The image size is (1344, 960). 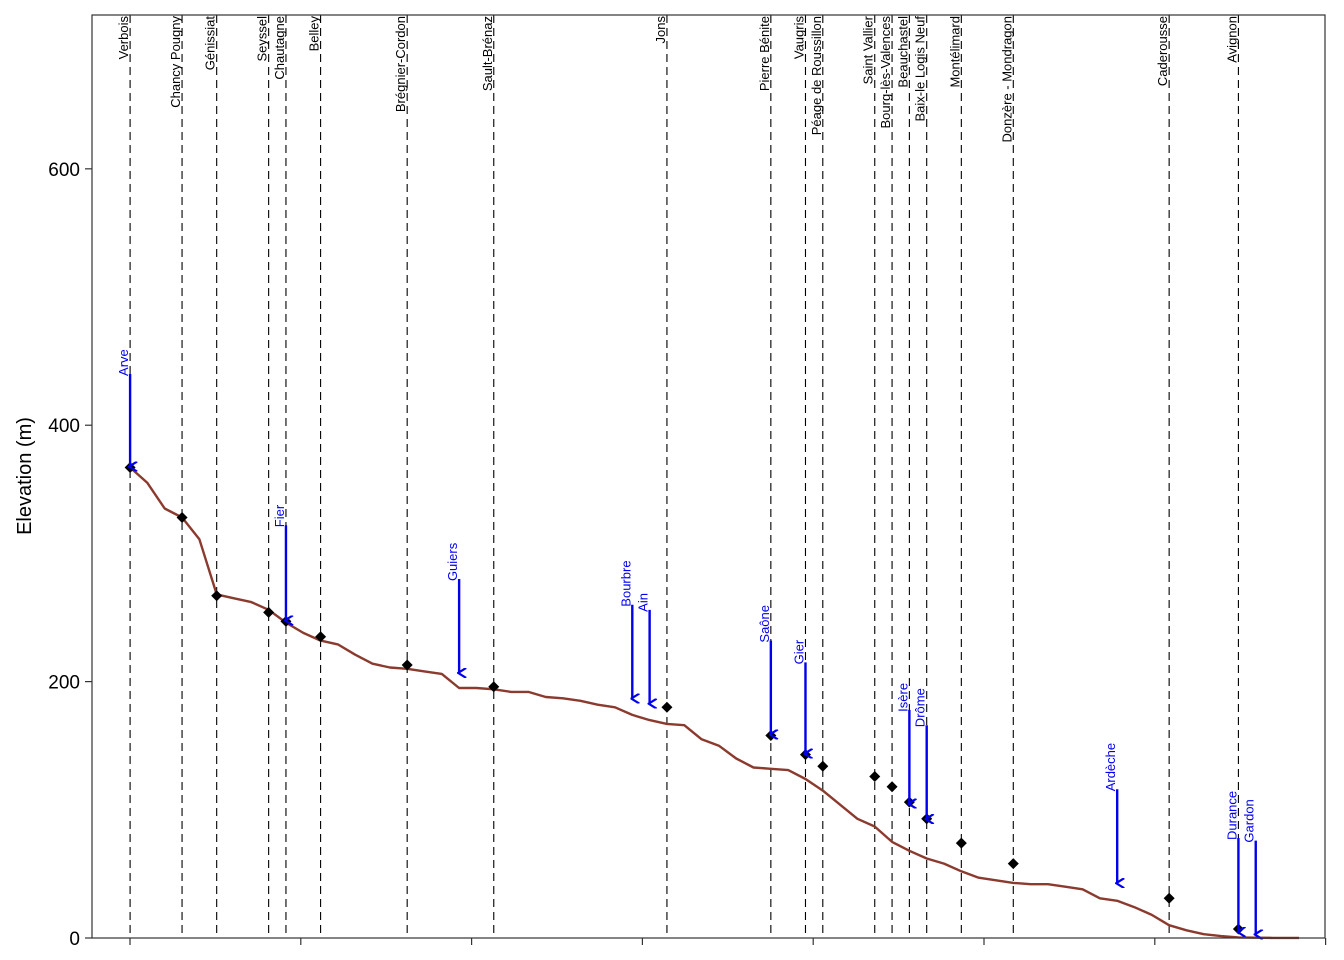 I want to click on tributary-label: Fier, so click(x=279, y=515).